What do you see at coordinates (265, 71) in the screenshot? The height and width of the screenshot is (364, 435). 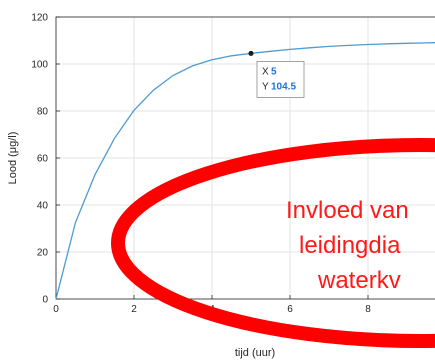 I see `datatip-x-label: X` at bounding box center [265, 71].